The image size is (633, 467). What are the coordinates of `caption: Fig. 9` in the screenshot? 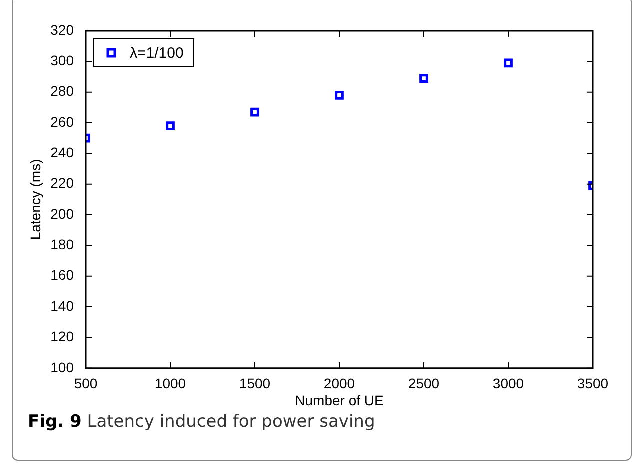 It's located at (55, 422).